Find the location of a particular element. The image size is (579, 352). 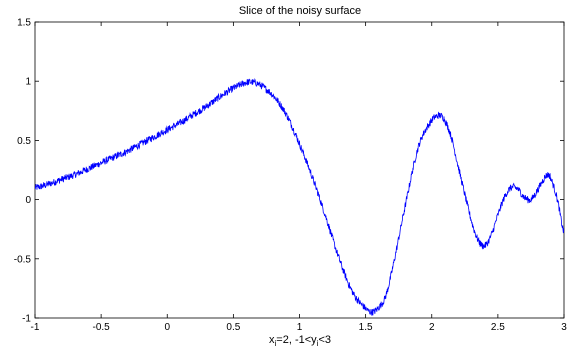

y-tick-label: -1 is located at coordinates (26, 319).